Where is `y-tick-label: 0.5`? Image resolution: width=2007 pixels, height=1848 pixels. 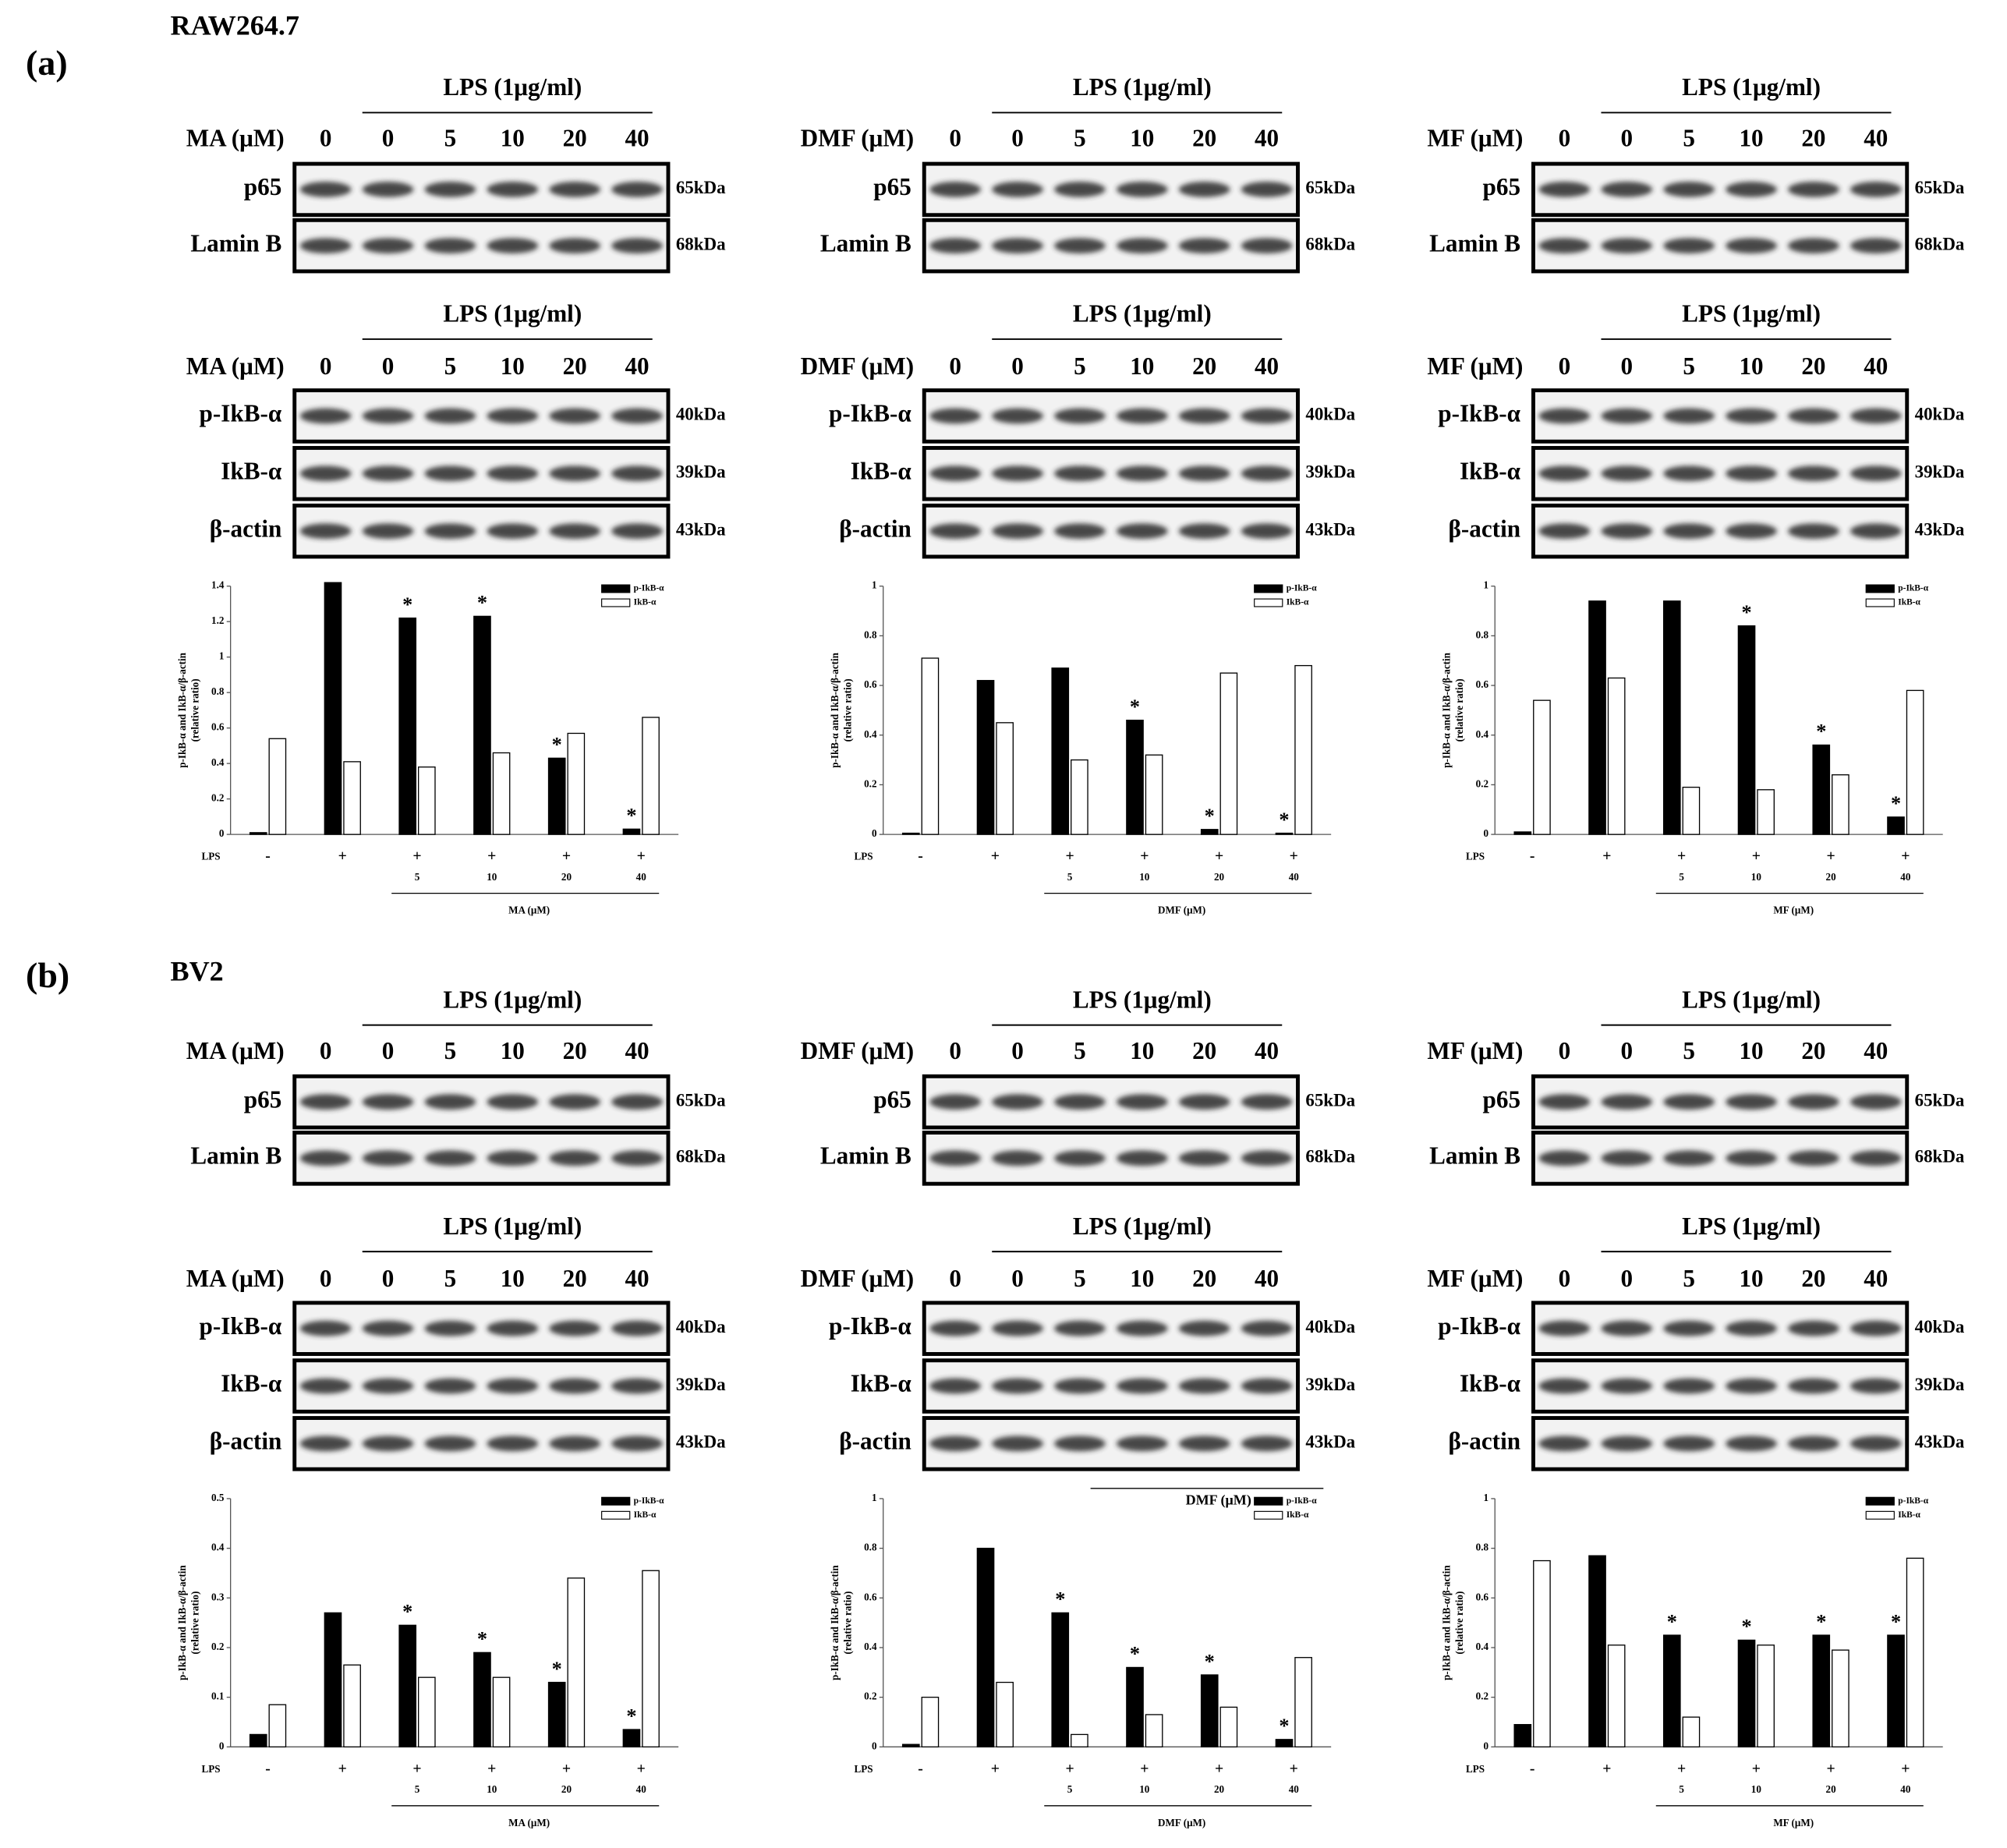
y-tick-label: 0.5 is located at coordinates (218, 1497).